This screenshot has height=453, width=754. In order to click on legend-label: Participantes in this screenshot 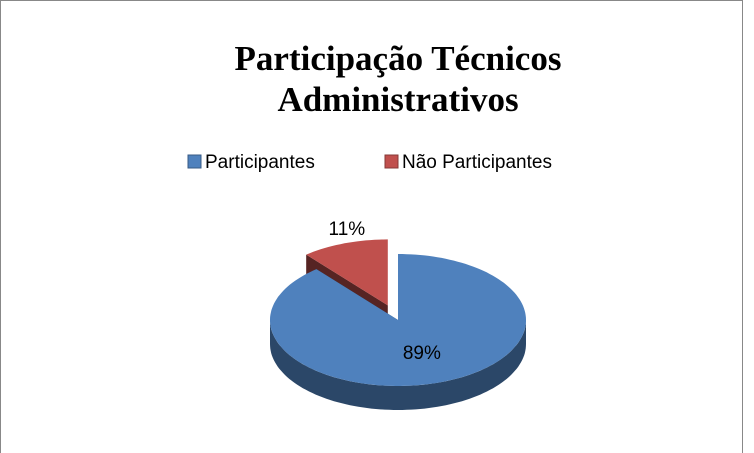, I will do `click(260, 162)`.